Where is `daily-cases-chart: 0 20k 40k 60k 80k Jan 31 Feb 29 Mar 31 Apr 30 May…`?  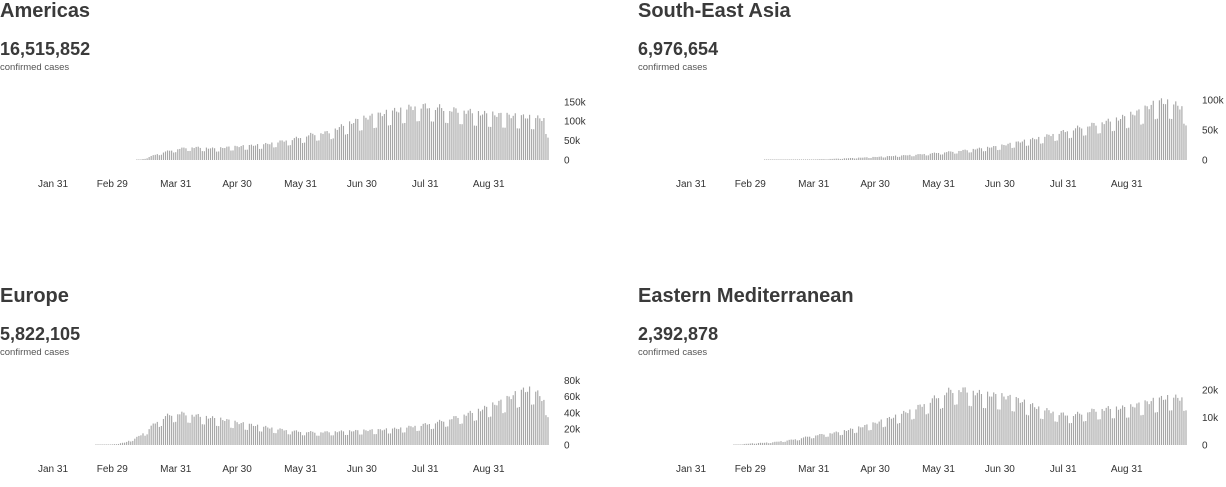 daily-cases-chart: 0 20k 40k 60k 80k Jan 31 Feb 29 Mar 31 Apr 30 May… is located at coordinates (309, 425).